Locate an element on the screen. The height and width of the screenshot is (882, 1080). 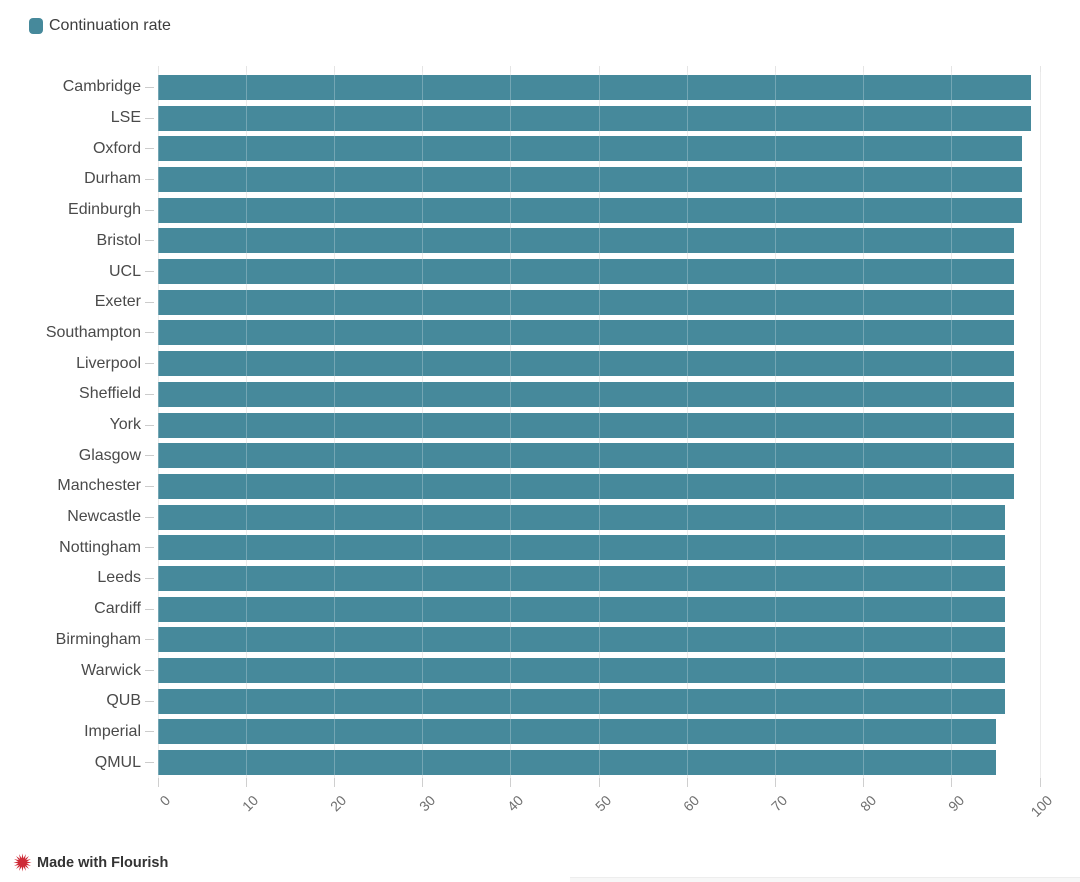
category-label: Cambridge is located at coordinates (101, 87).